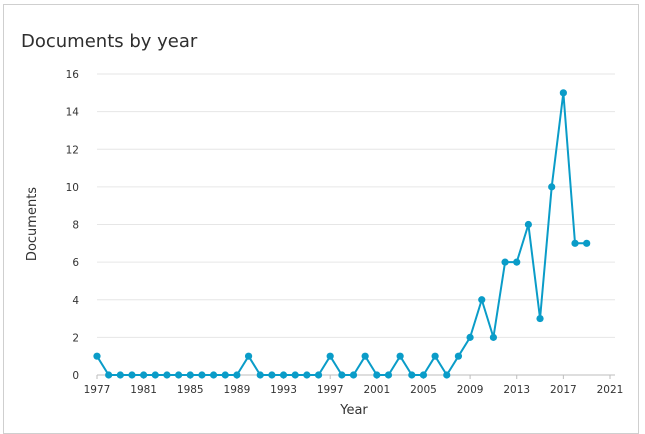  I want to click on data-point-1992, so click(272, 375).